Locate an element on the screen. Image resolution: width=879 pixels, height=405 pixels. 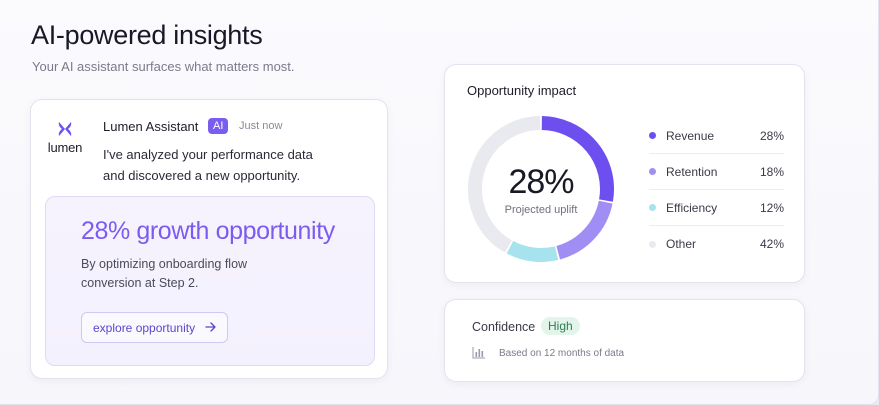
page-title: AI-powered insights is located at coordinates (147, 35).